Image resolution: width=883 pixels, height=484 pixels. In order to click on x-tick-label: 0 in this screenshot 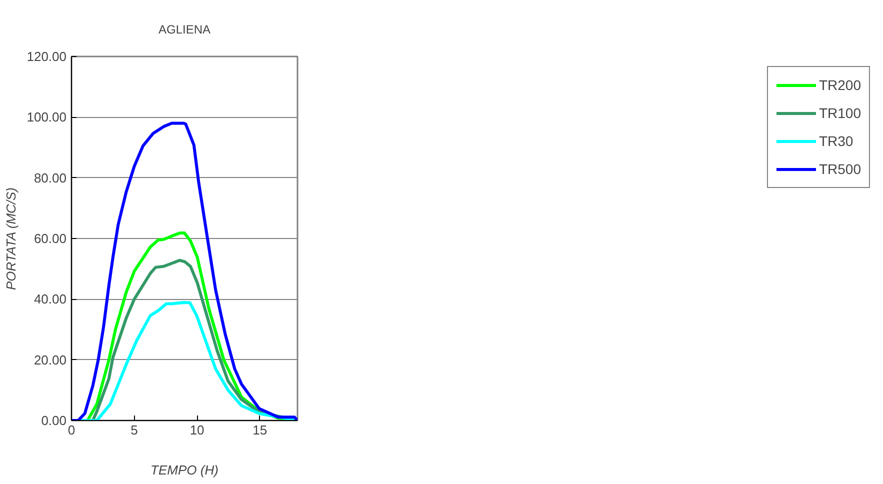, I will do `click(72, 430)`.